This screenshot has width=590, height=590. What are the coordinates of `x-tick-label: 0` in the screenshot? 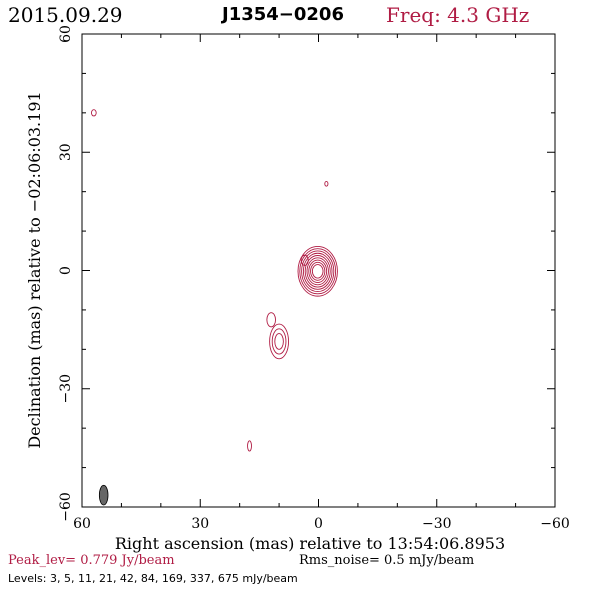 It's located at (318, 524).